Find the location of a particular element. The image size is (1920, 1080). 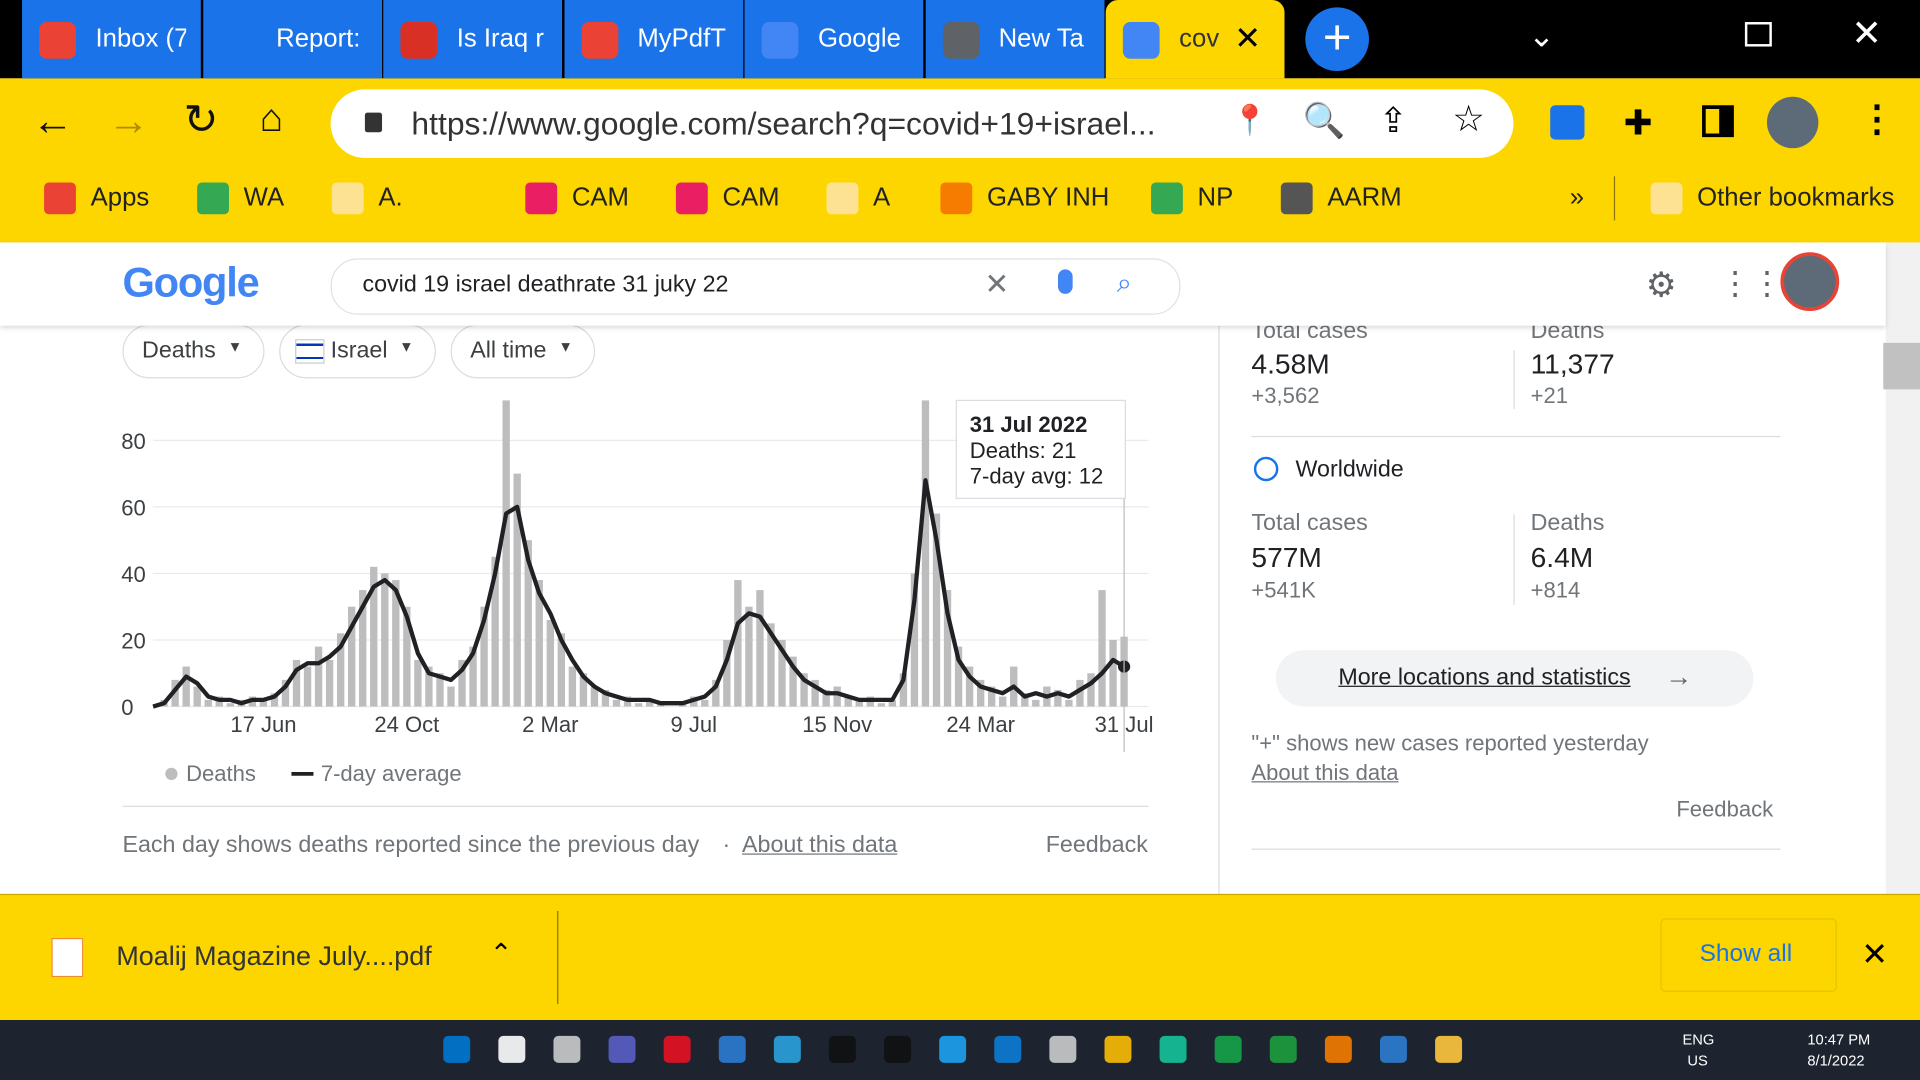

google-logo: Google is located at coordinates (190, 283).